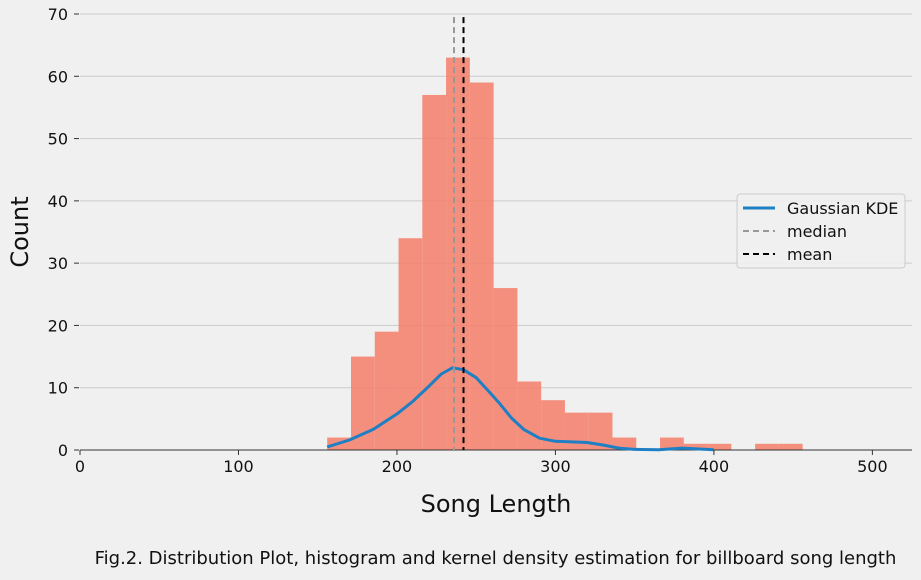  I want to click on legend-box, so click(821, 231).